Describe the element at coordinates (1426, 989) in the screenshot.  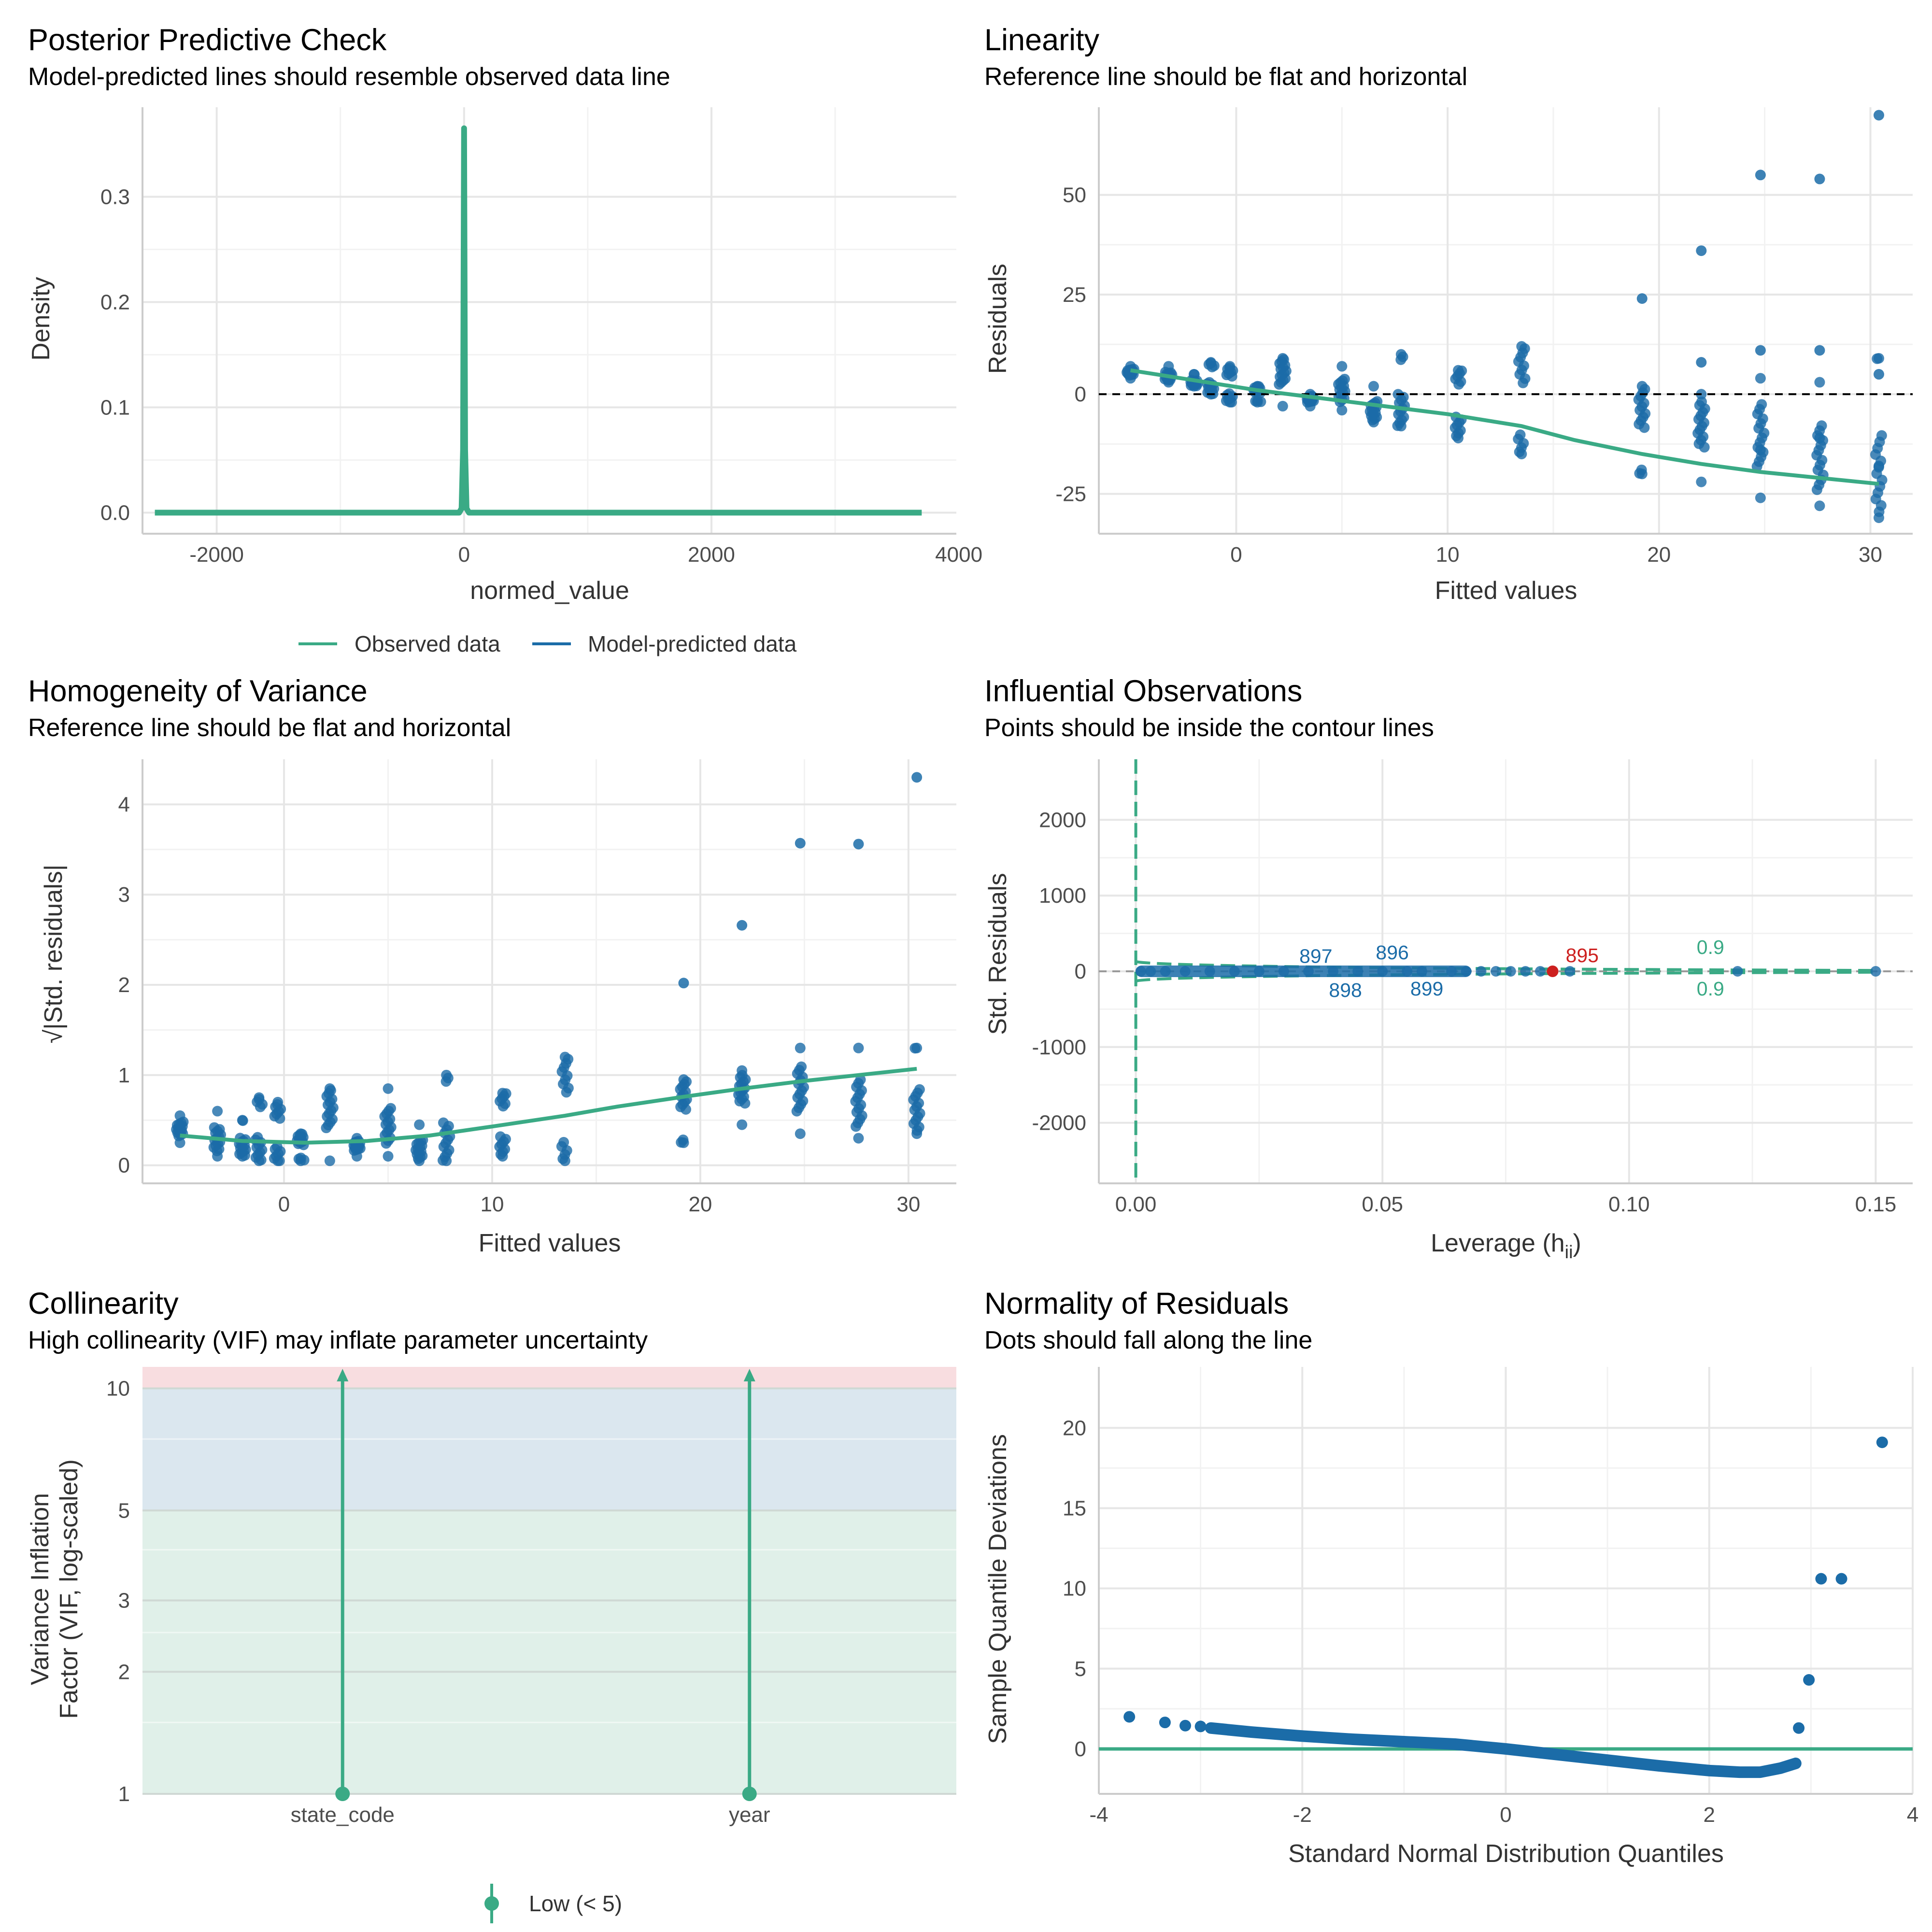
I see `influential-point-label: 899` at that location.